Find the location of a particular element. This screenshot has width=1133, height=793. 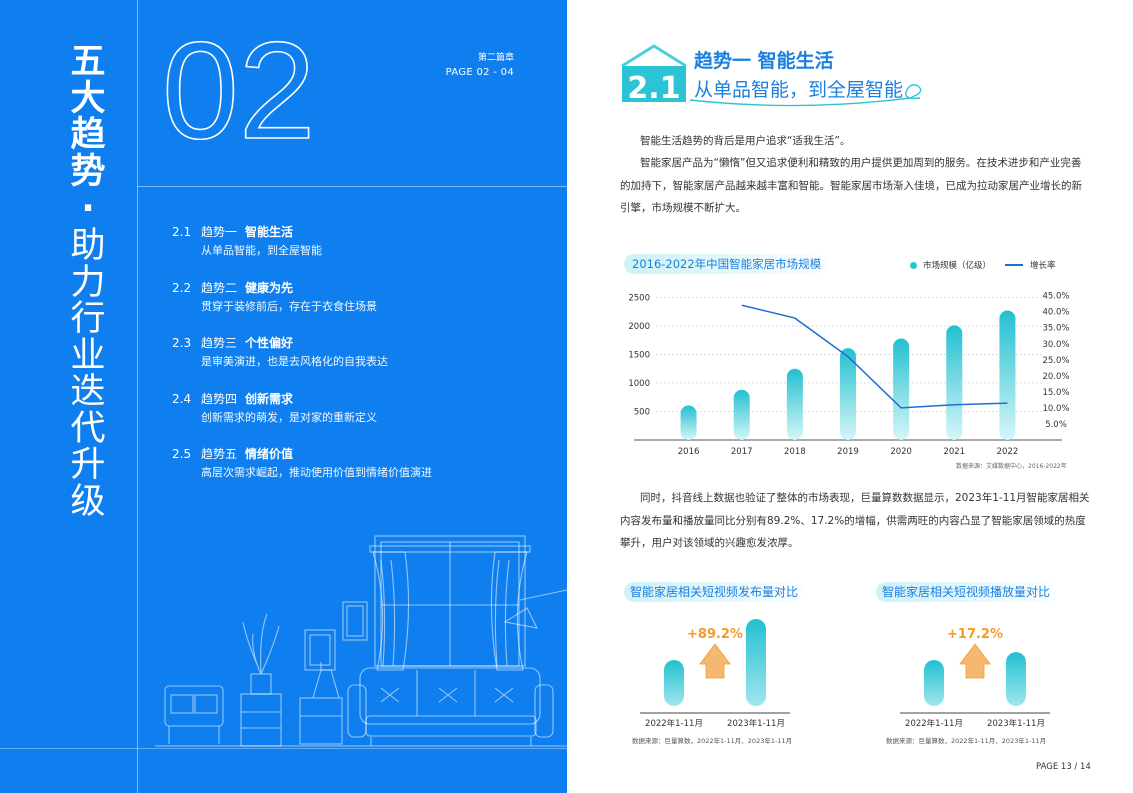

play-volume-chart: 2022年1-11月 2023年1-11月 +17.2% is located at coordinates (975, 678).